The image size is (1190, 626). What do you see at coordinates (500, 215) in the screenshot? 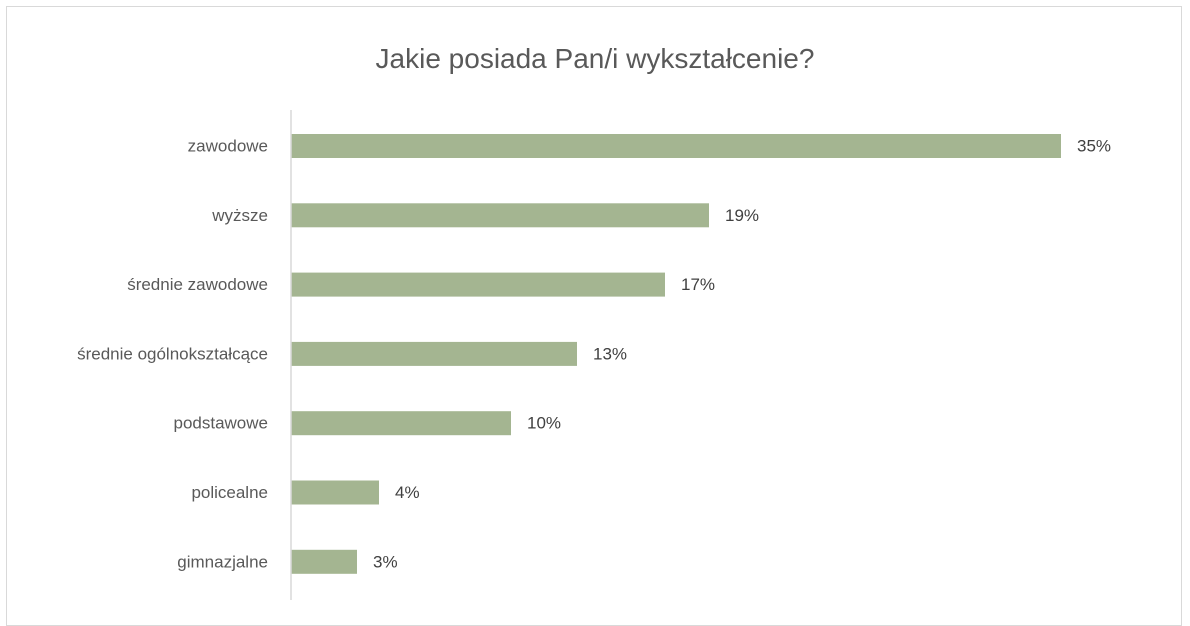
I see `bar-wyzsze` at bounding box center [500, 215].